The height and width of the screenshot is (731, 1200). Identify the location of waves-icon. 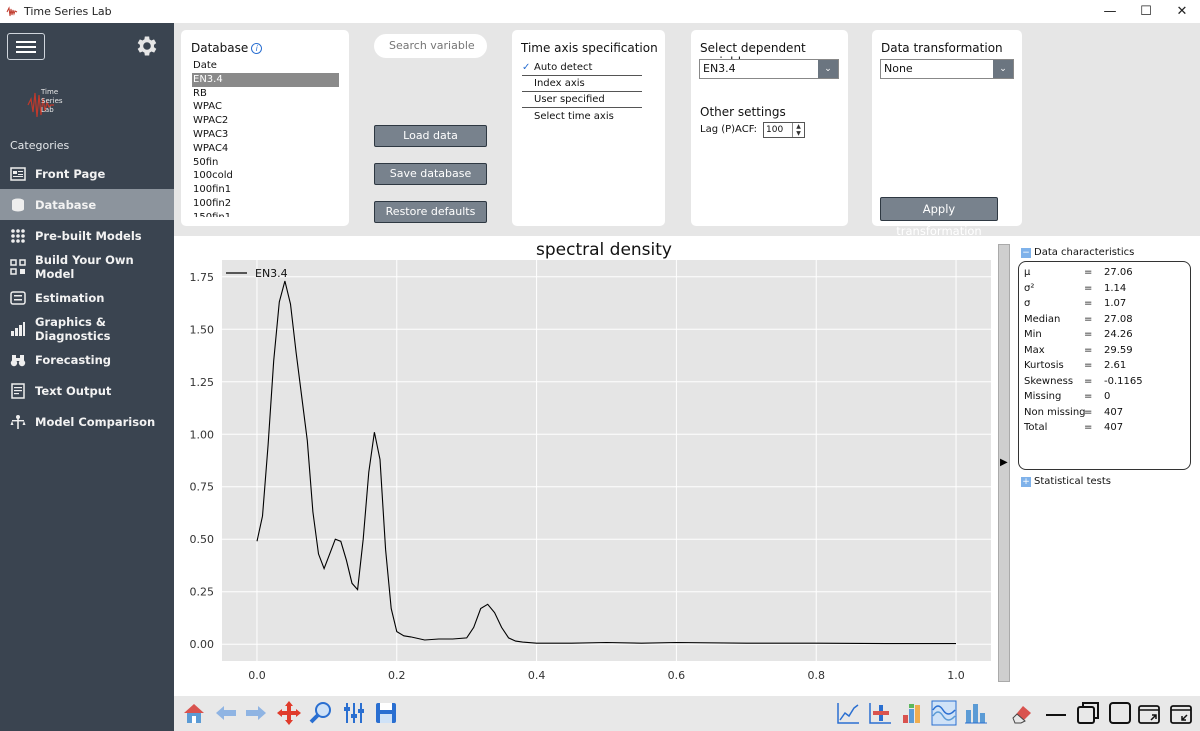
(944, 713).